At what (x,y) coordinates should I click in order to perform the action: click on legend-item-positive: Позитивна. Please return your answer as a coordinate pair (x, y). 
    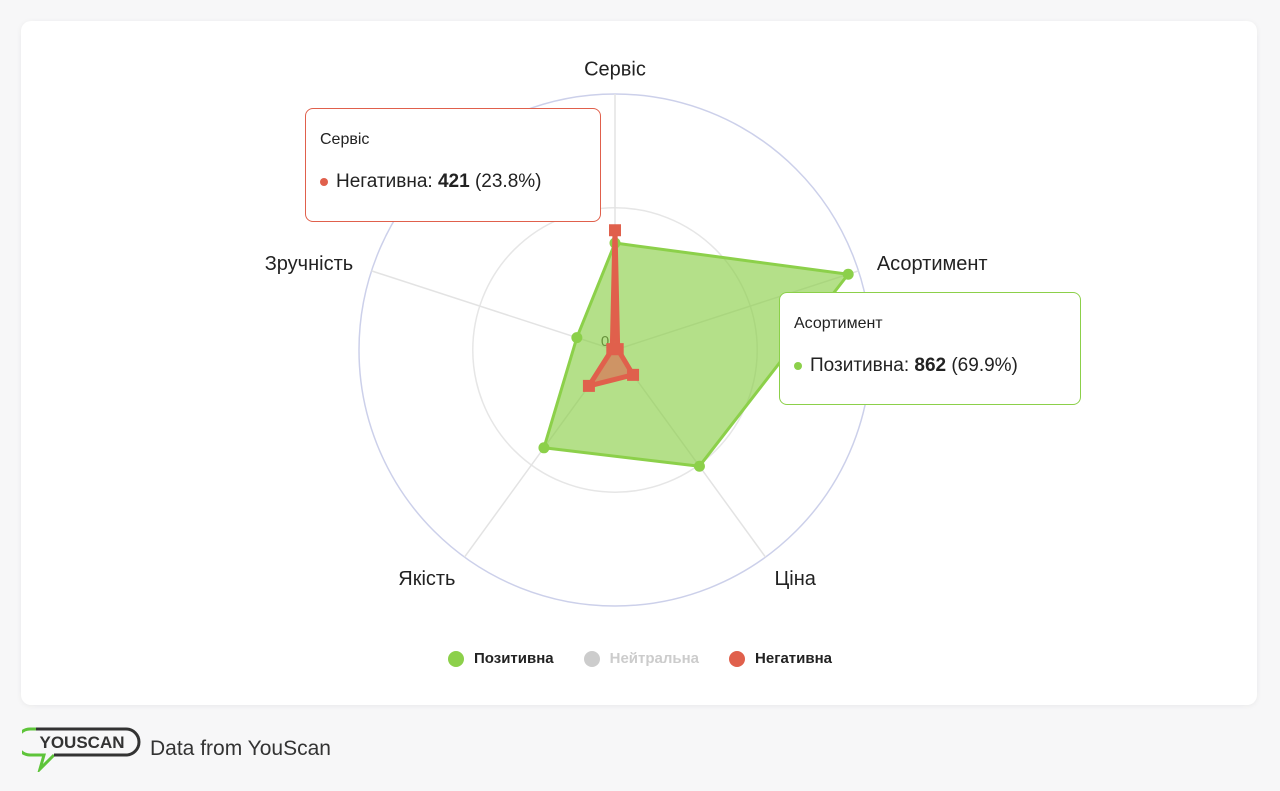
    Looking at the image, I should click on (501, 658).